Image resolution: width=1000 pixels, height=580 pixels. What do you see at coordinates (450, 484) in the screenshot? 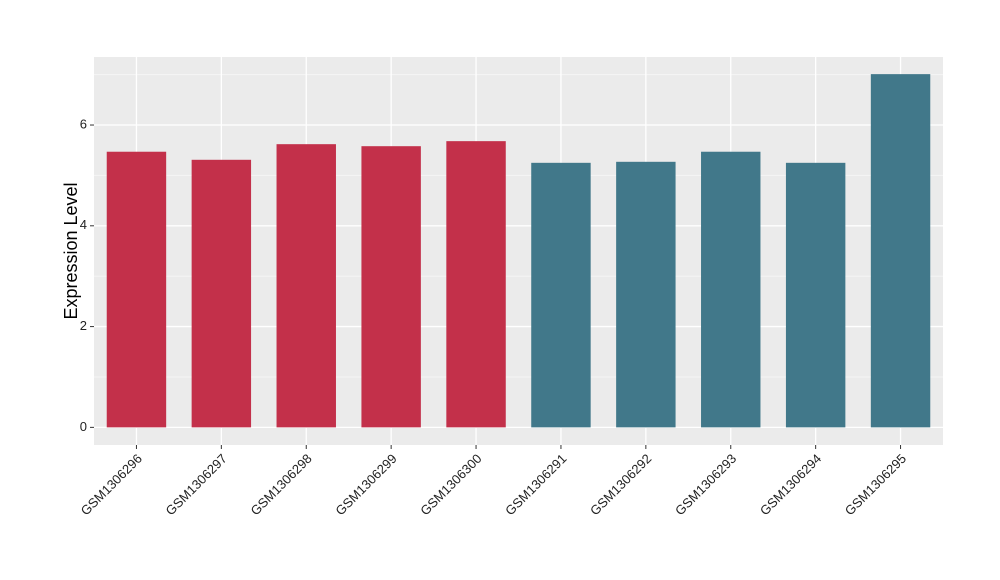
I see `x-tick-label: GSM1306300` at bounding box center [450, 484].